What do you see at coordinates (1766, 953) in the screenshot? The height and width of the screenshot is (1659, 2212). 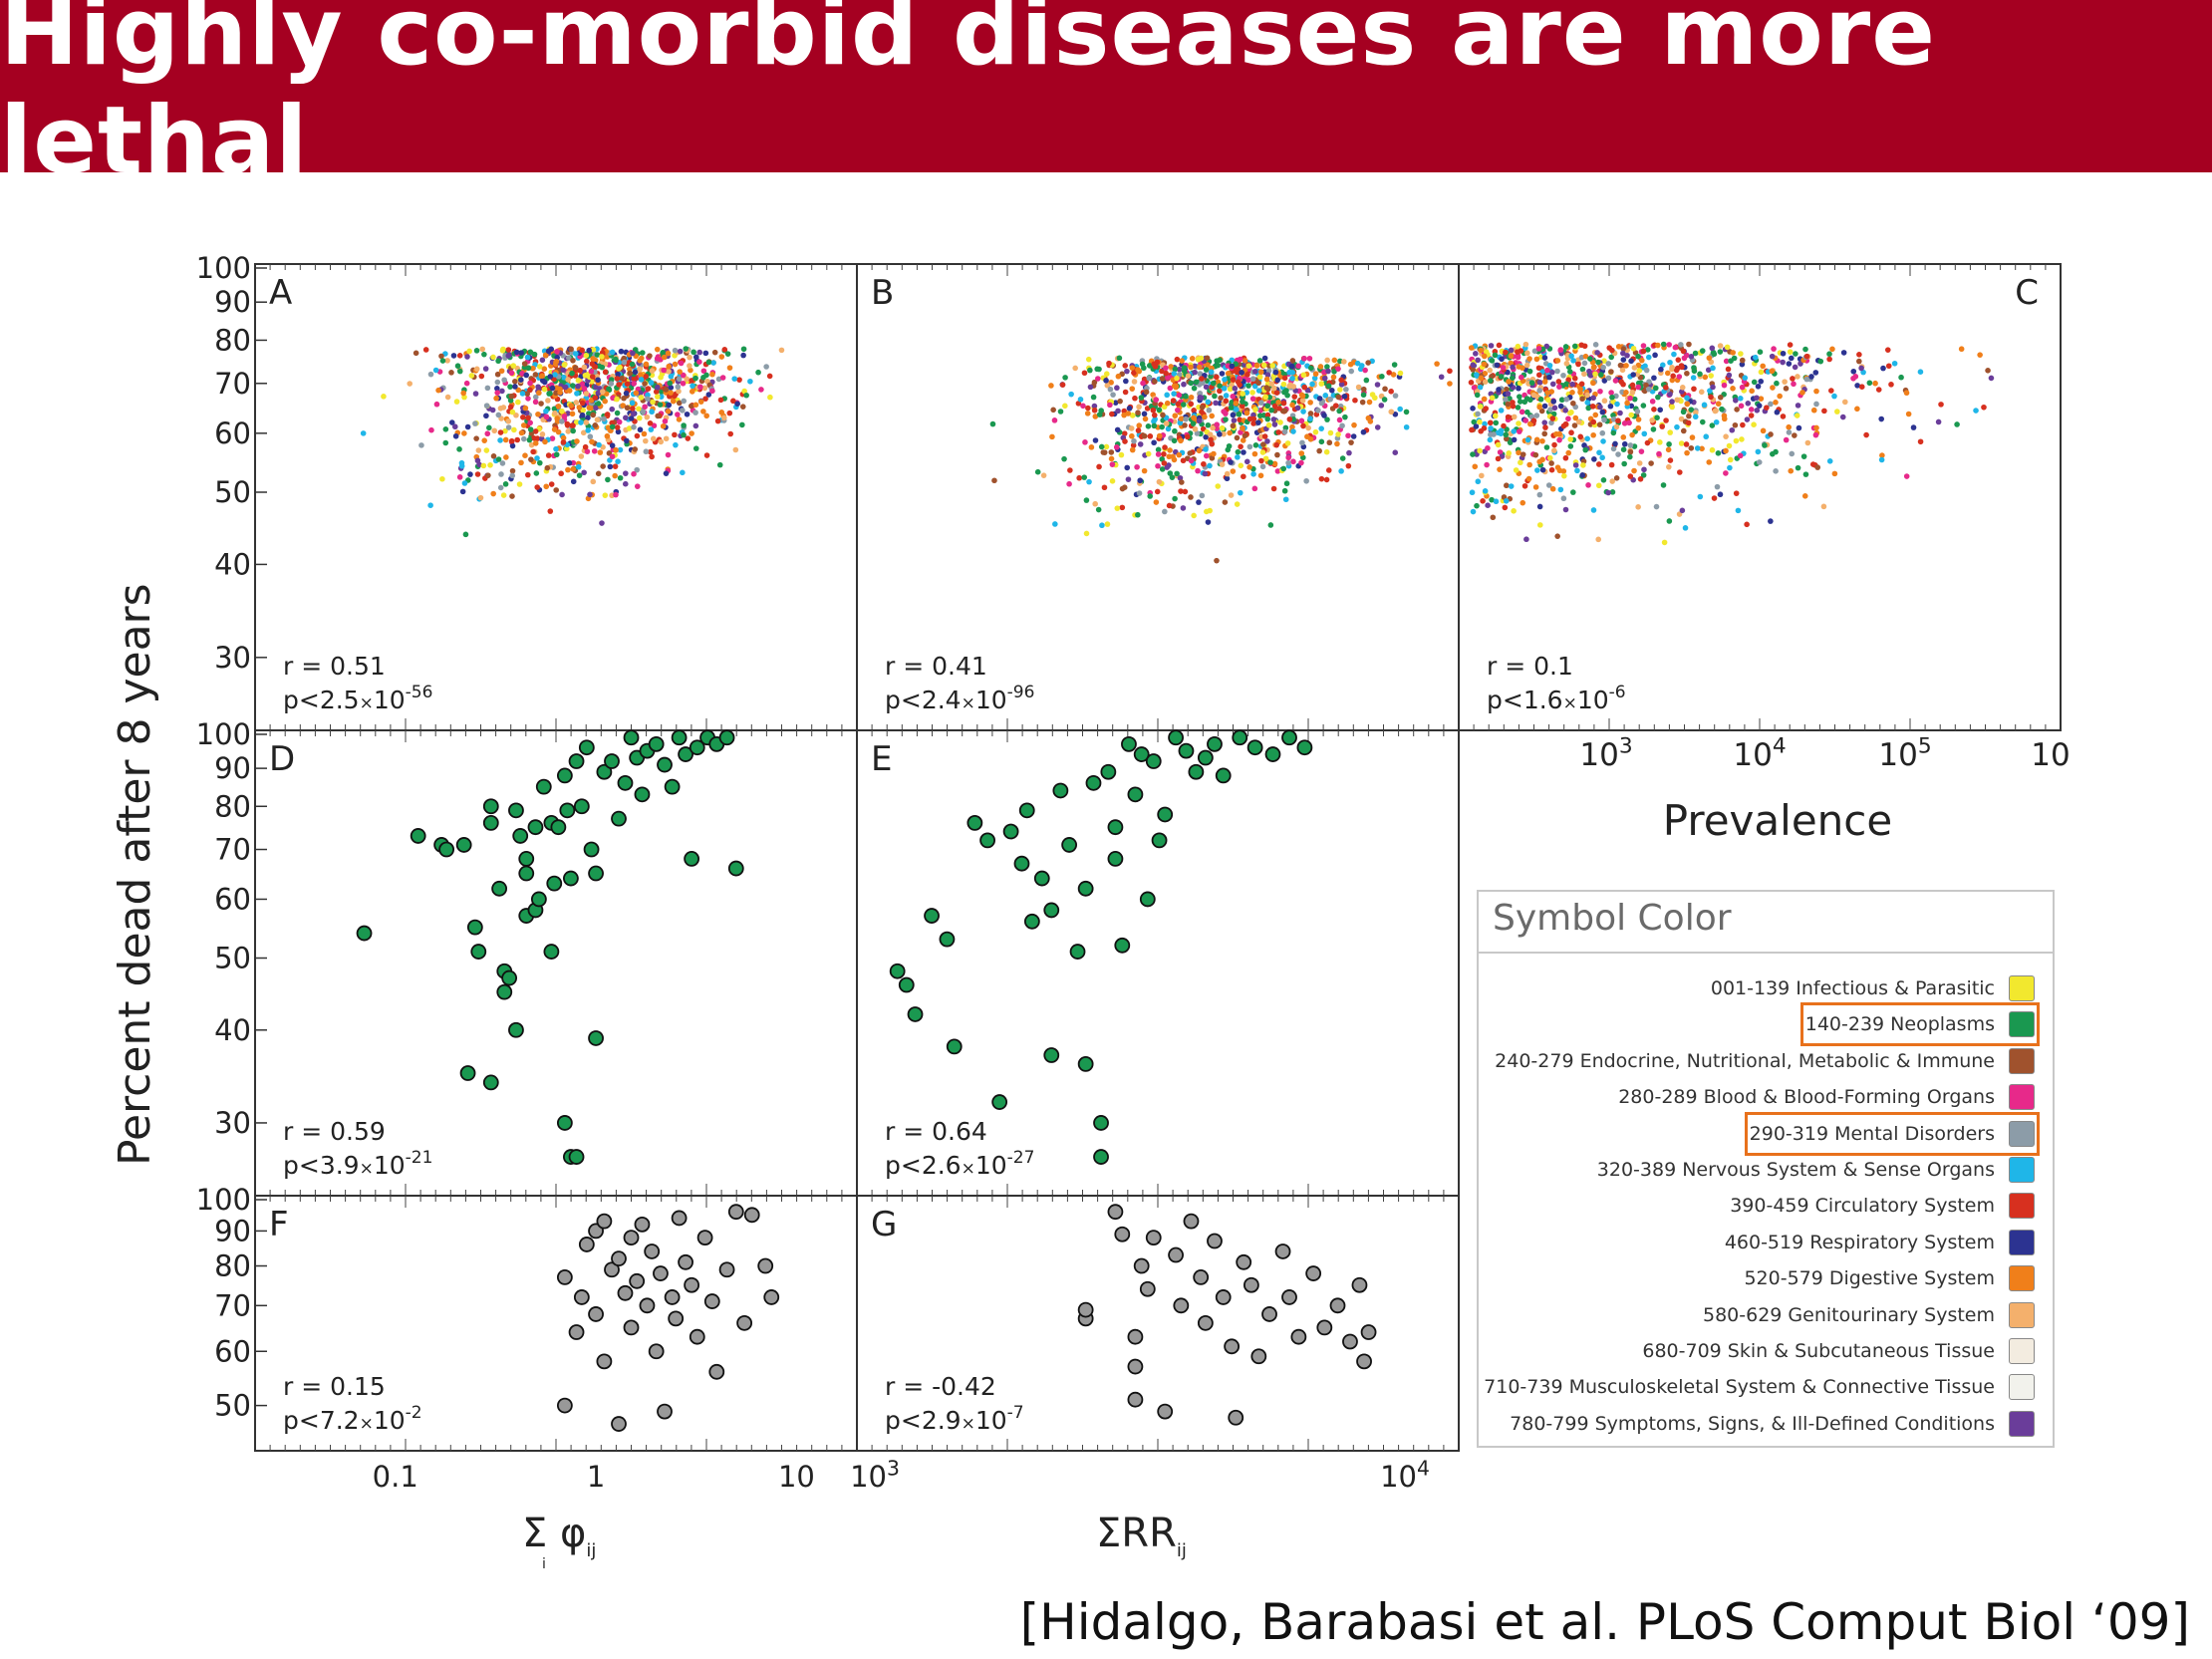 I see `legend-divider` at bounding box center [1766, 953].